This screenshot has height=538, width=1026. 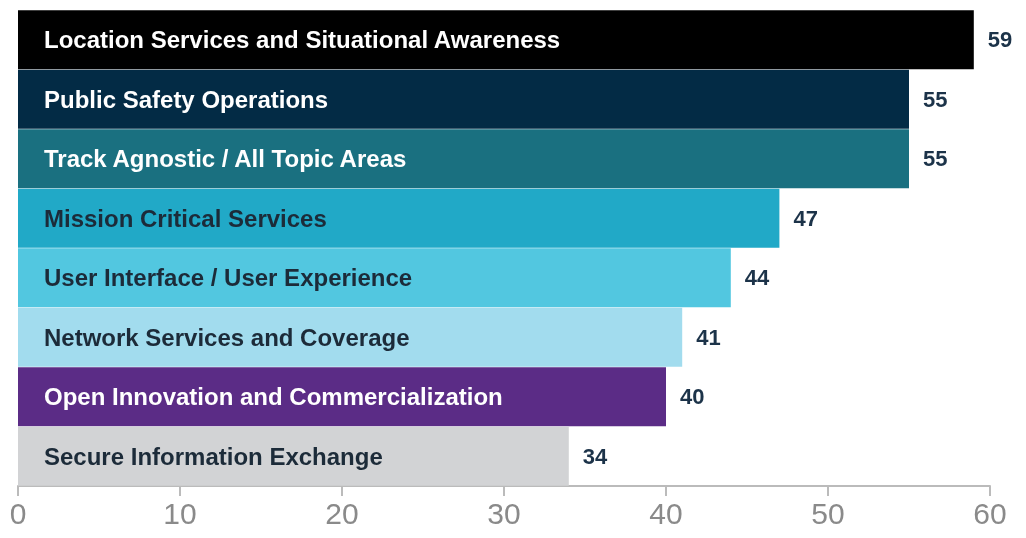 I want to click on data-label: 40, so click(x=692, y=397).